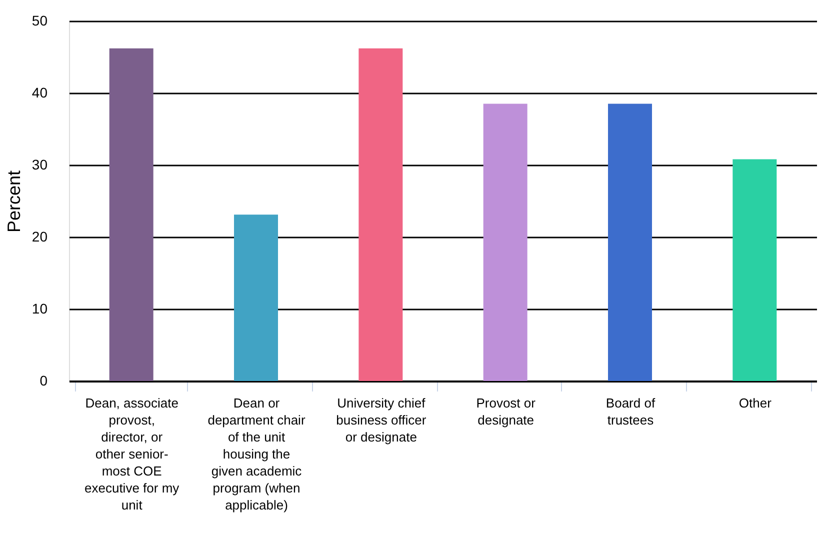 This screenshot has width=831, height=558. What do you see at coordinates (755, 403) in the screenshot?
I see `x-tick-label: Other` at bounding box center [755, 403].